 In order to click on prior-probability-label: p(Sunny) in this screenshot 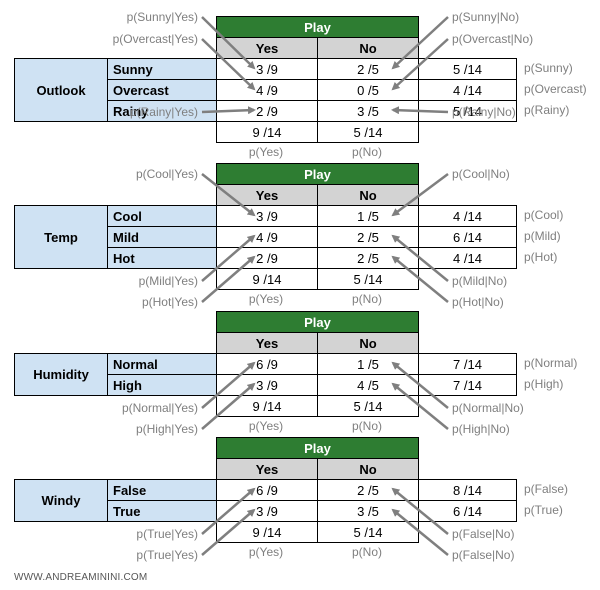, I will do `click(548, 68)`.